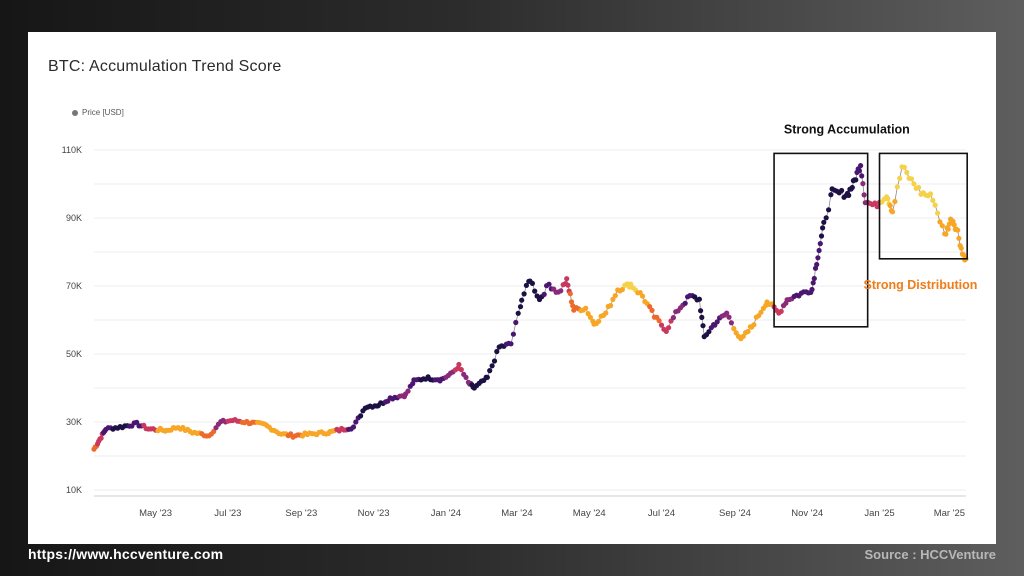  Describe the element at coordinates (301, 513) in the screenshot. I see `x-tick-label: Sep '23` at that location.